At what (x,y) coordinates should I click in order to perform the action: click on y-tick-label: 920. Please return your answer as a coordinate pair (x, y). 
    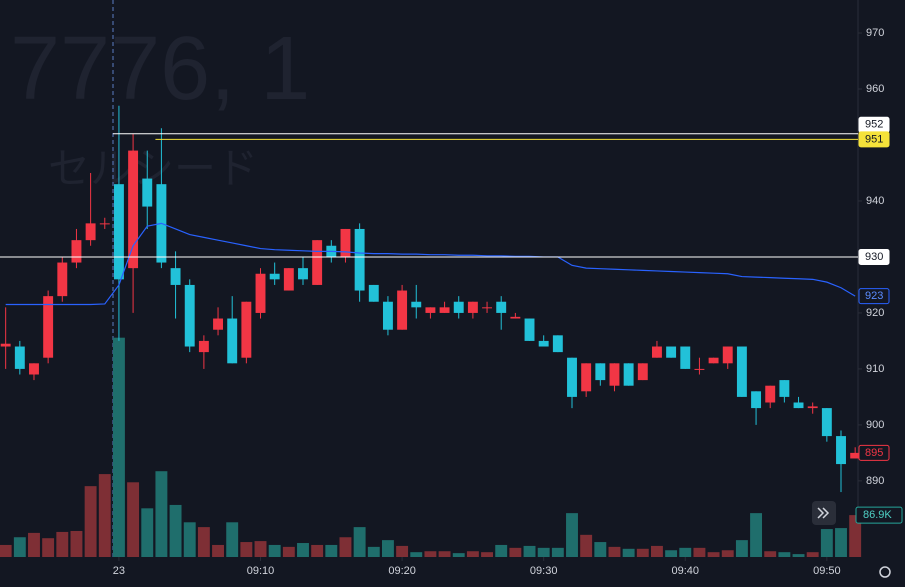
    Looking at the image, I should click on (875, 313).